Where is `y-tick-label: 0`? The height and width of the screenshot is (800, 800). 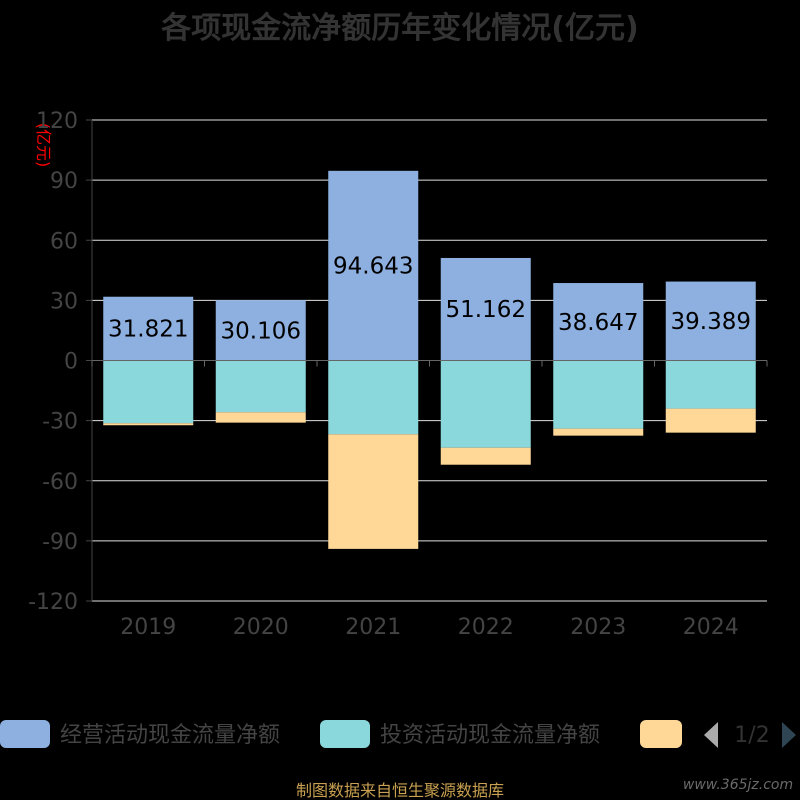
y-tick-label: 0 is located at coordinates (71, 362).